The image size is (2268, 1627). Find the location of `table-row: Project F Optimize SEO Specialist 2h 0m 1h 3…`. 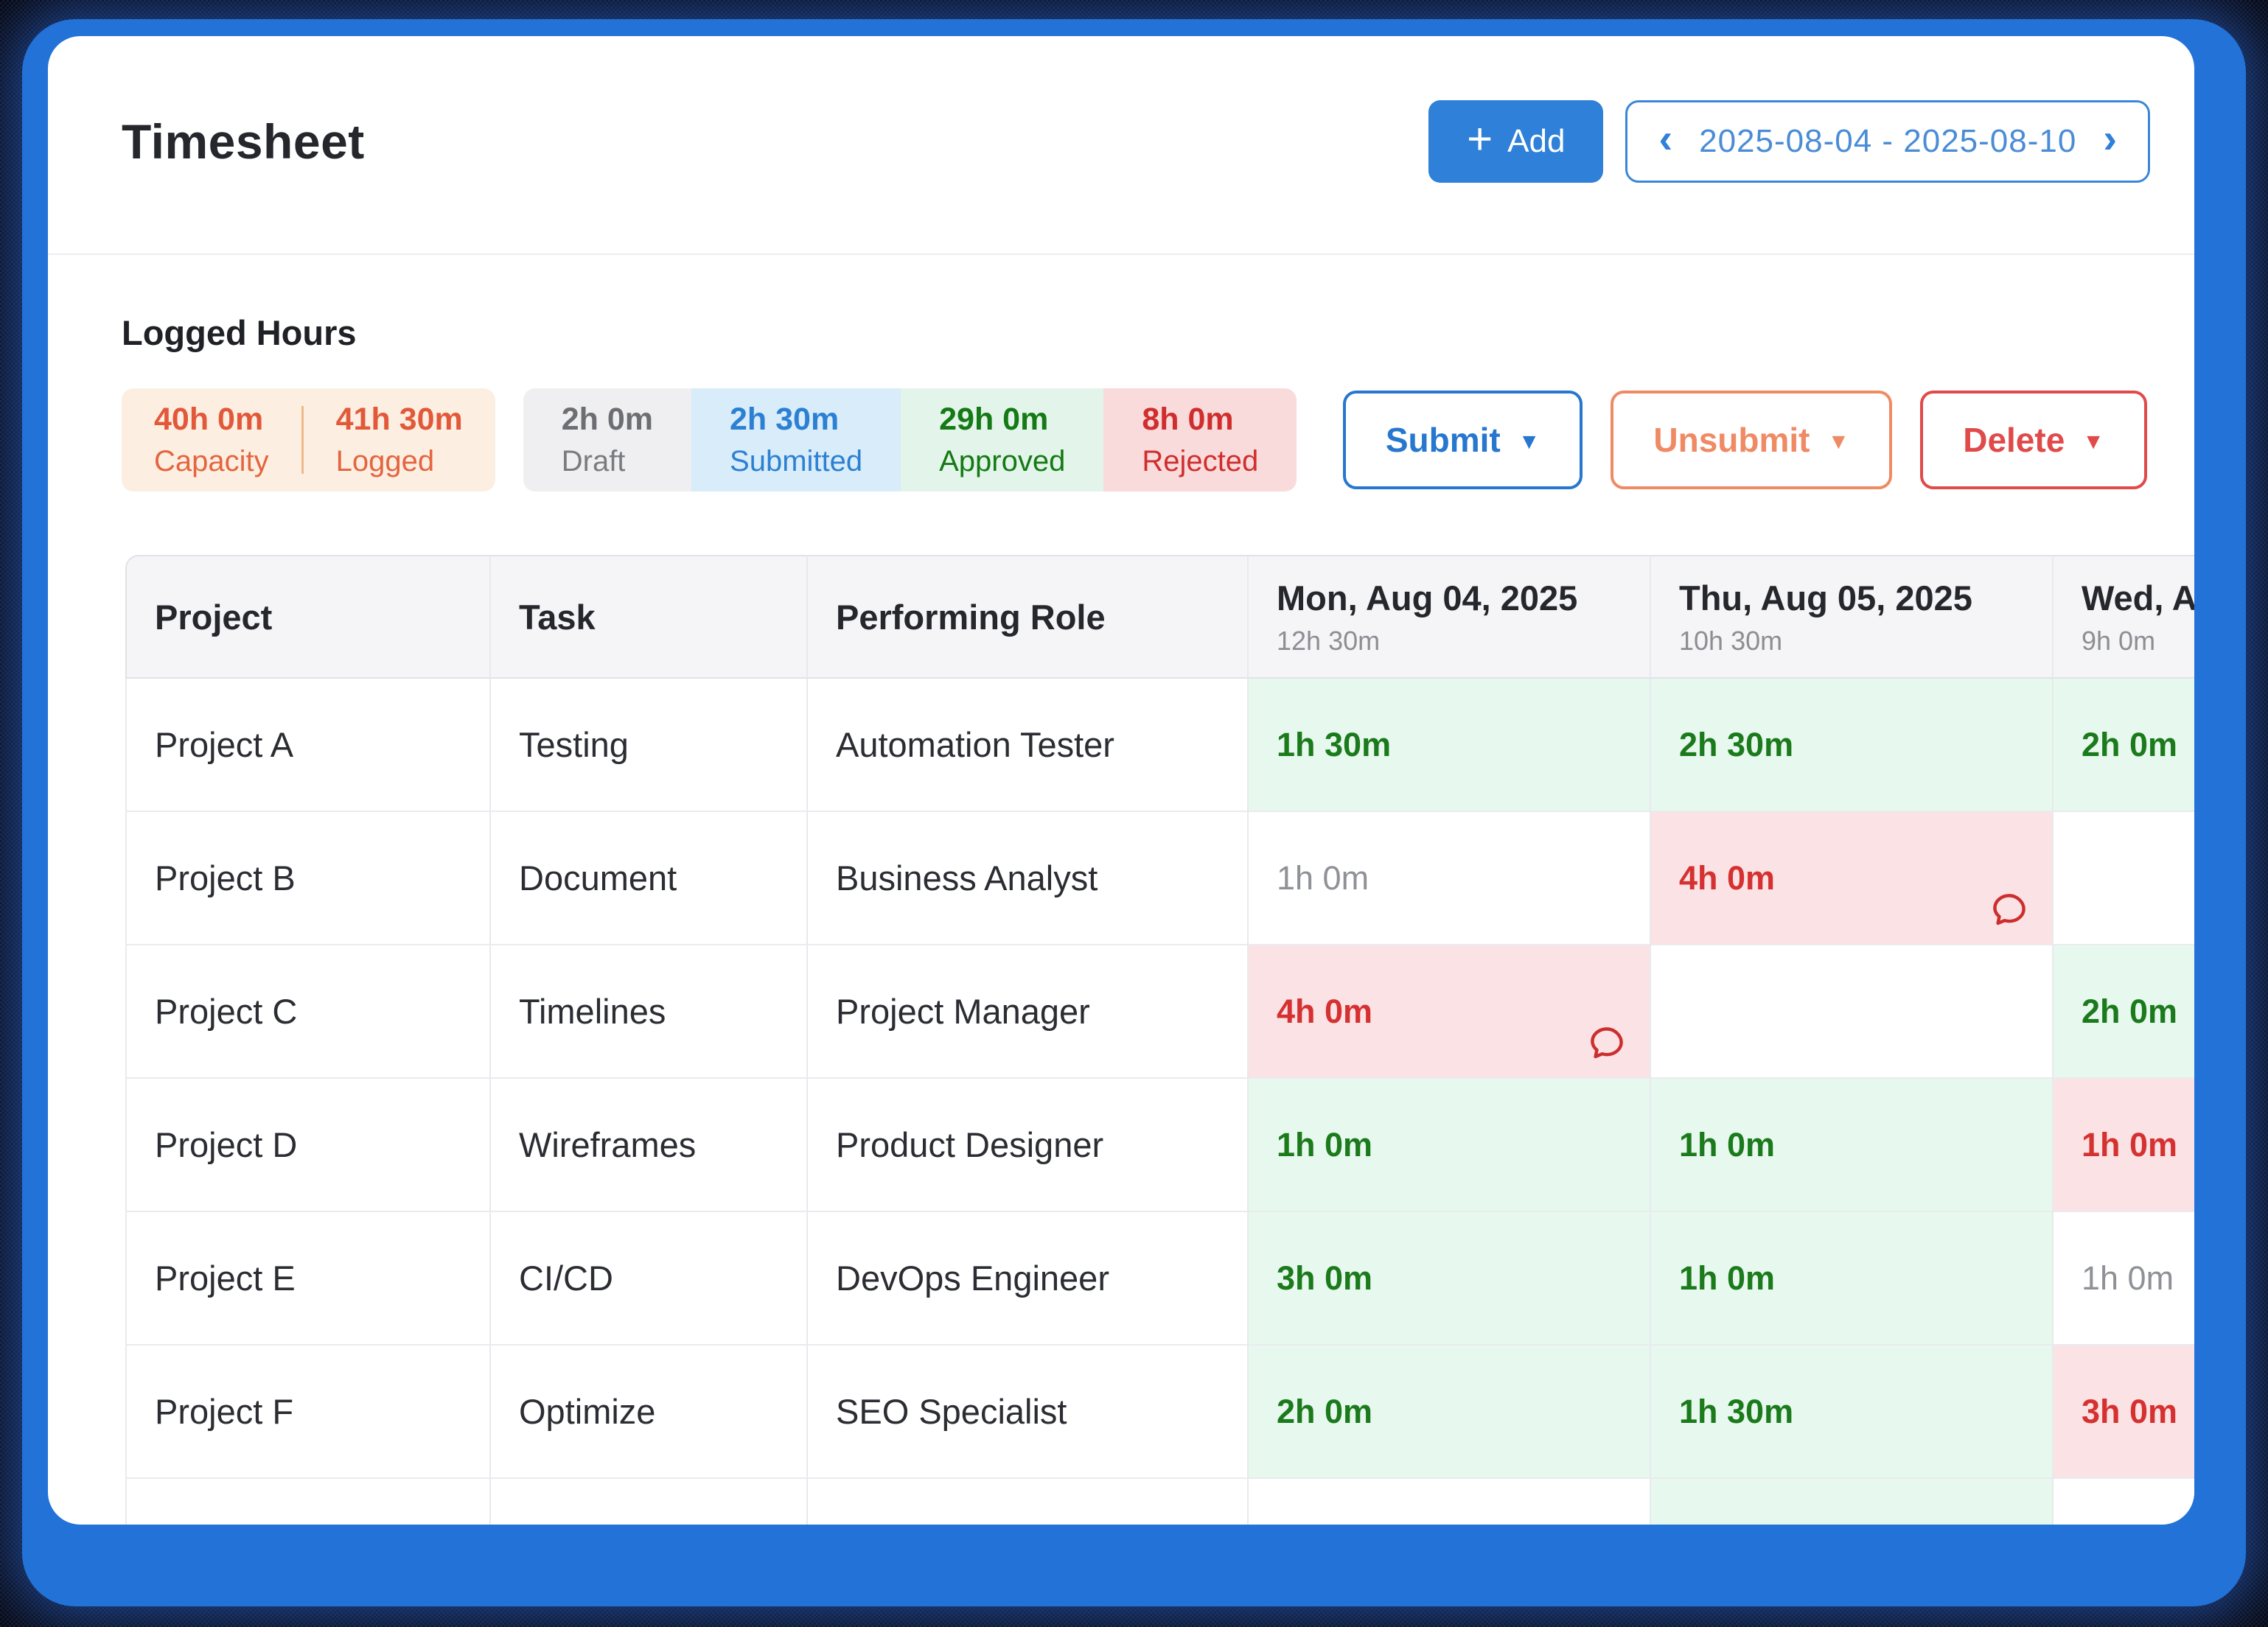

table-row: Project F Optimize SEO Specialist 2h 0m 1h 3… is located at coordinates (1159, 1412).